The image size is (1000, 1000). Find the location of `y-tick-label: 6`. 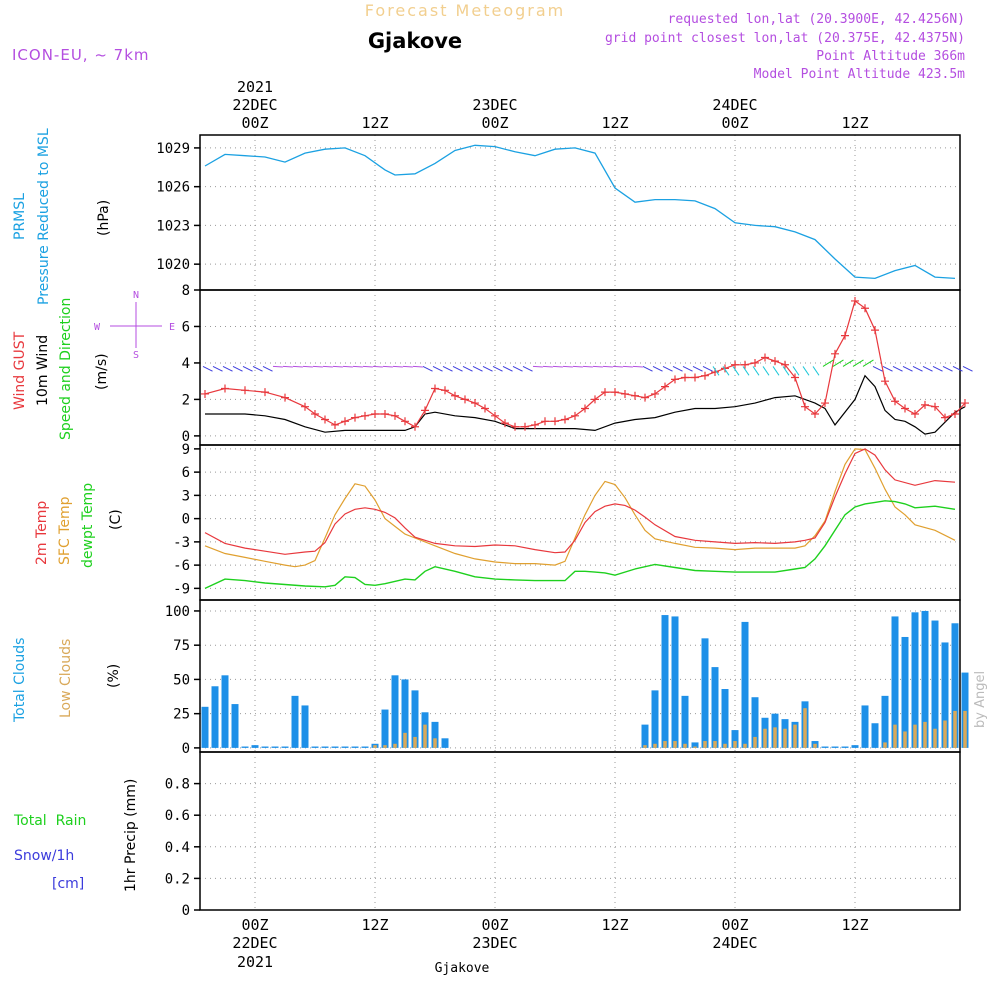

y-tick-label: 6 is located at coordinates (186, 327).